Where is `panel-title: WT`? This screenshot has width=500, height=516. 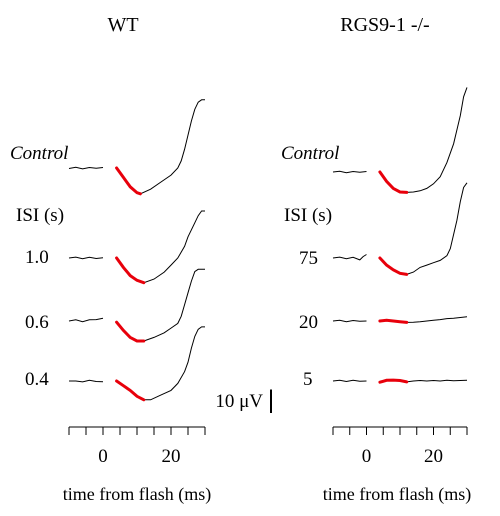 panel-title: WT is located at coordinates (122, 25).